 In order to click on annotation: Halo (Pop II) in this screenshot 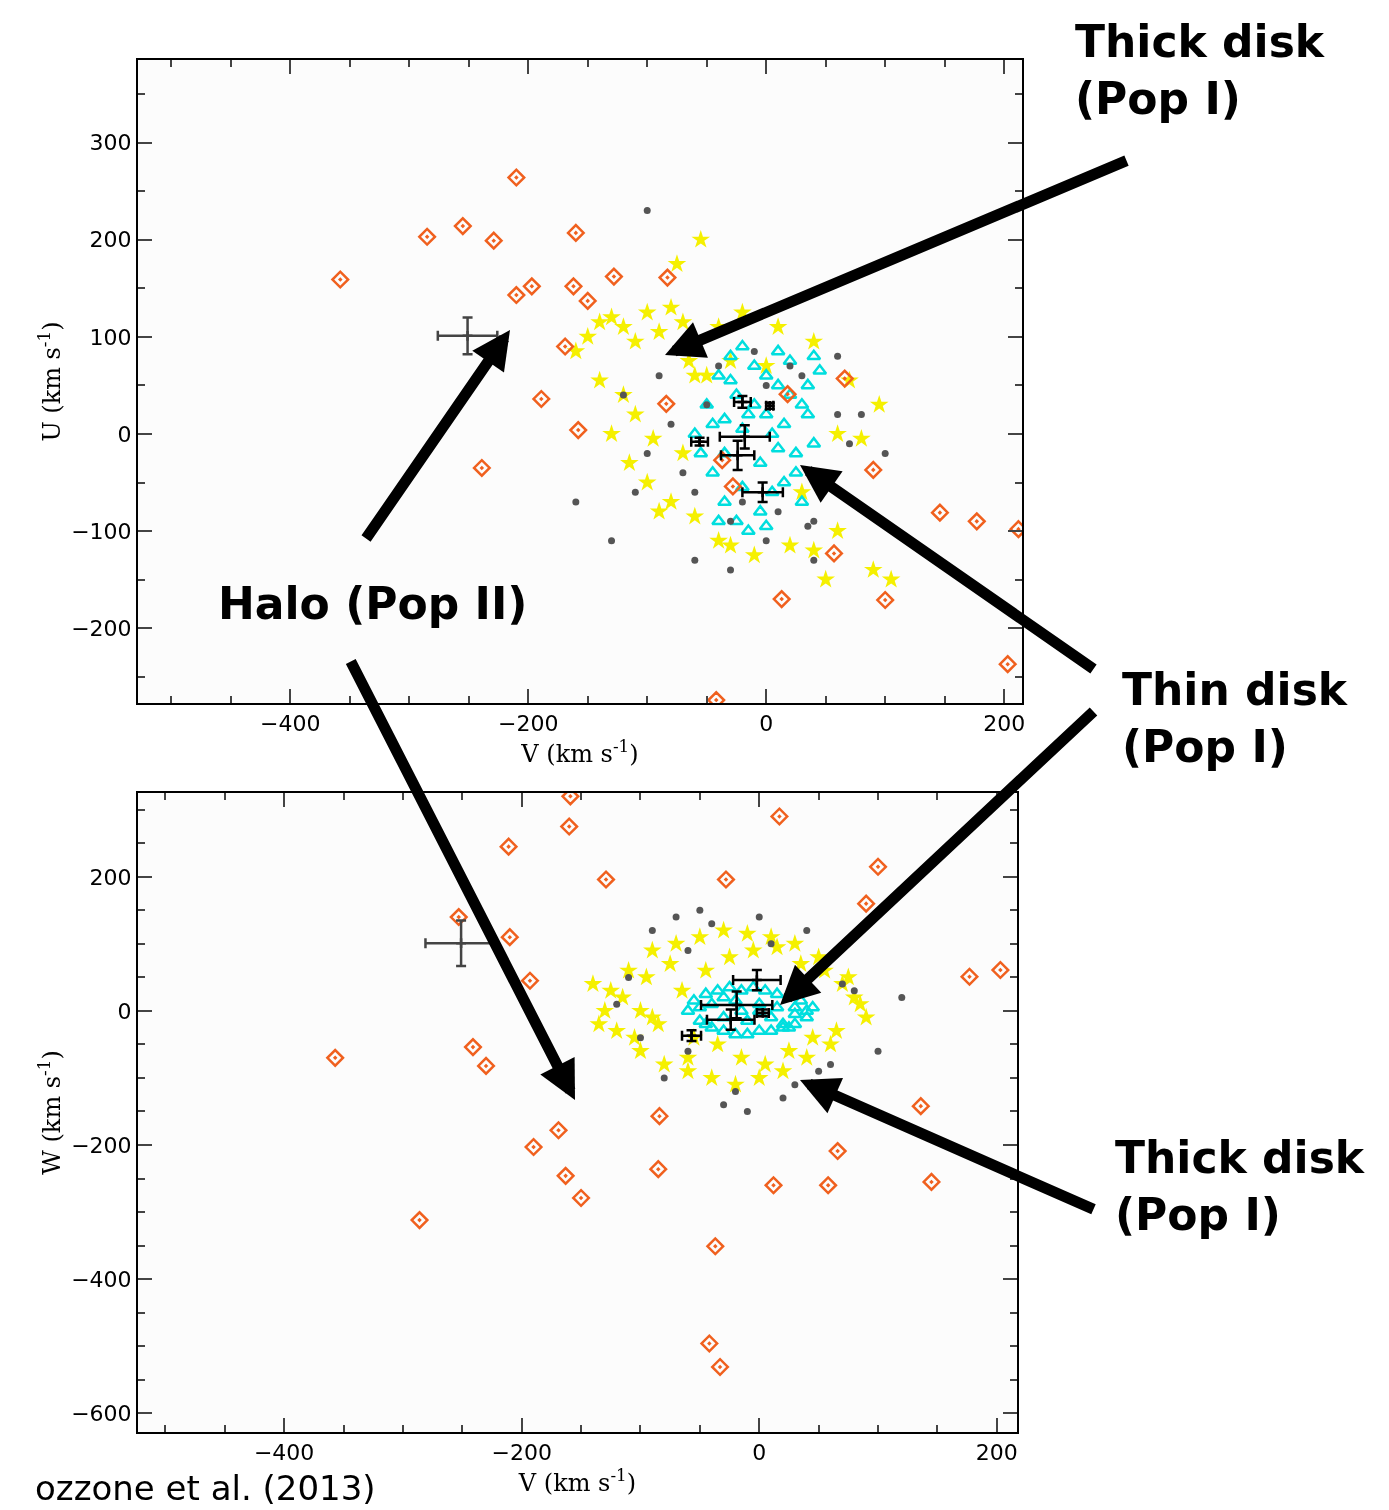, I will do `click(373, 603)`.